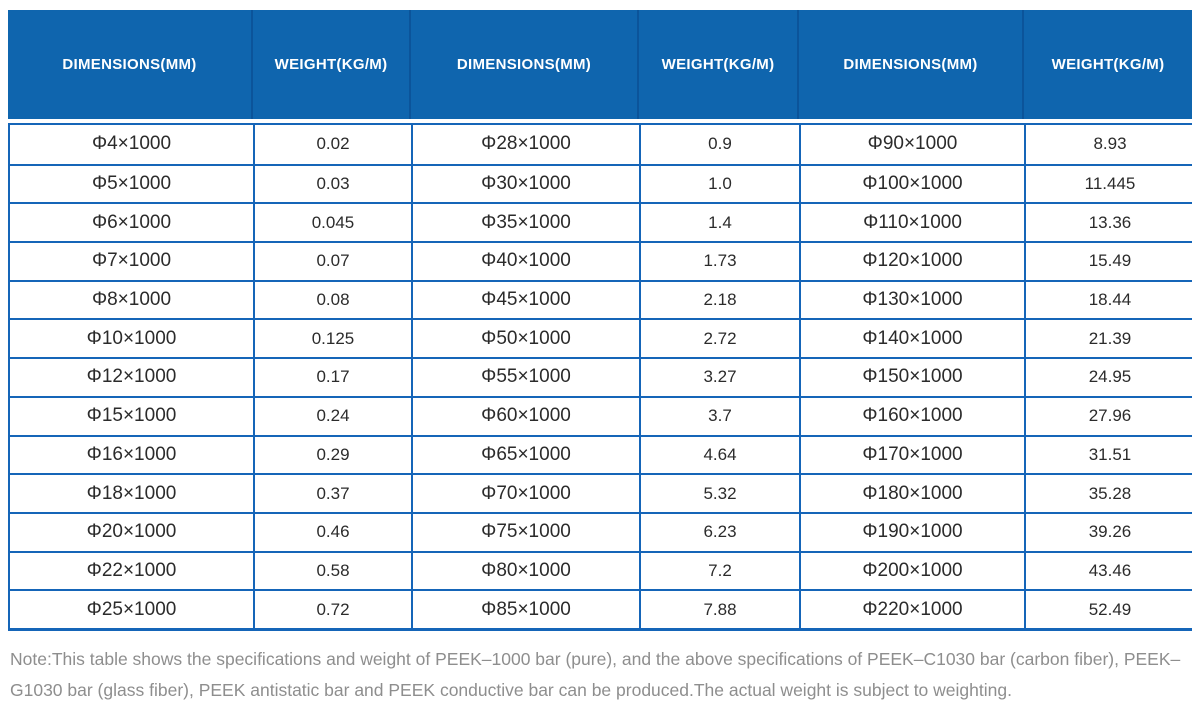 The image size is (1200, 706). Describe the element at coordinates (129, 64) in the screenshot. I see `header-dimensions-1: DIMENSIONS(MM)` at that location.